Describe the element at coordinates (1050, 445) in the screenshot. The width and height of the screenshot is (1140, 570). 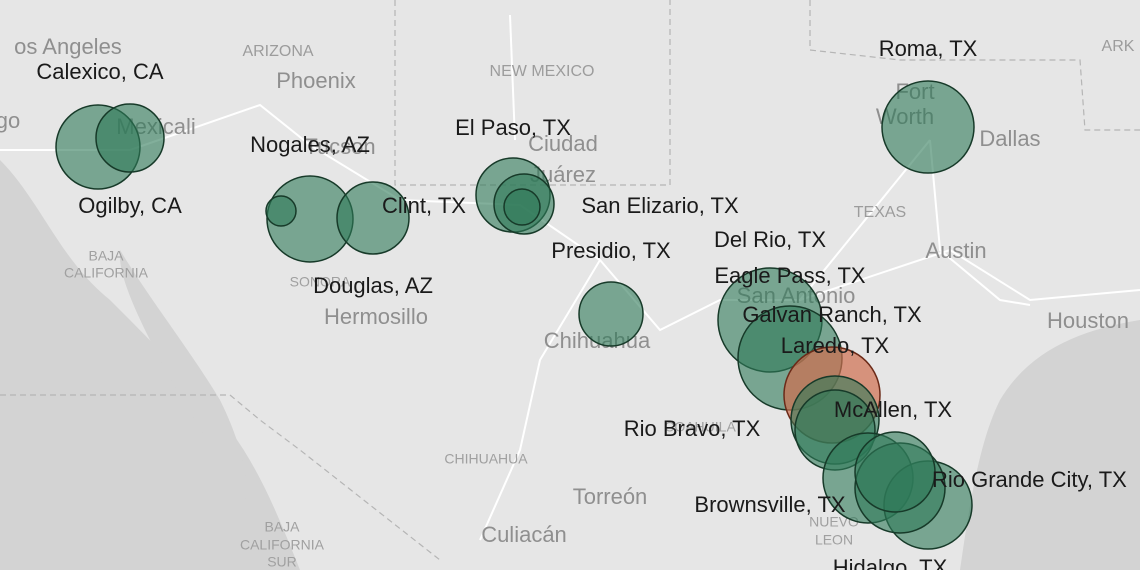
I see `gulf-of-mexico` at that location.